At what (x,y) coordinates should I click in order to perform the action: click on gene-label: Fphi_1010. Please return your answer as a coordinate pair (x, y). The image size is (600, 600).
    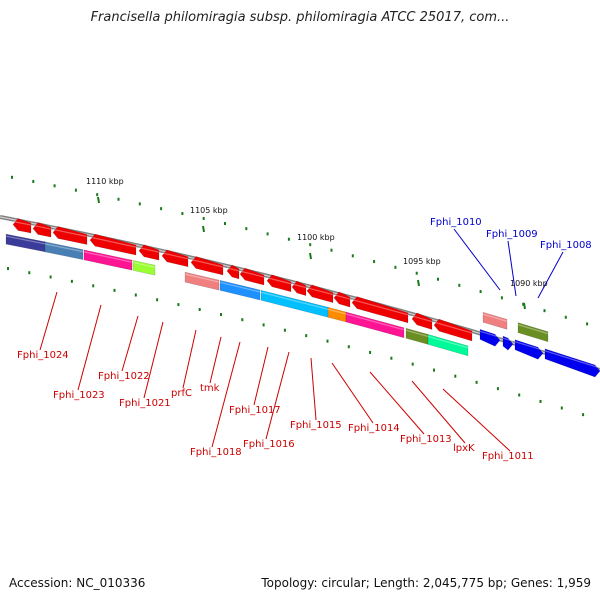
    Looking at the image, I should click on (456, 222).